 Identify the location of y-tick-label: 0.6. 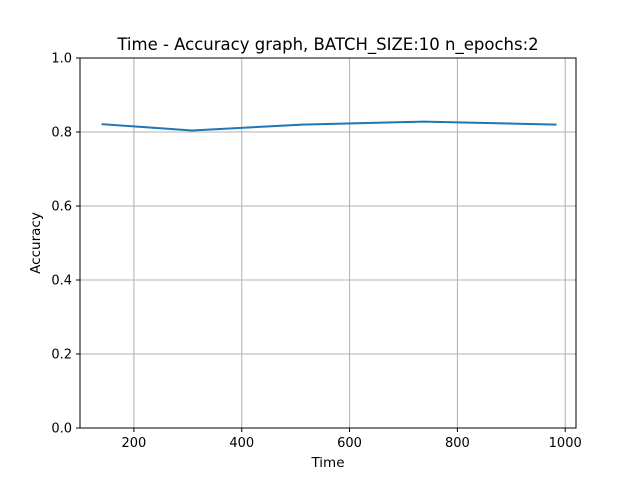
(61, 207).